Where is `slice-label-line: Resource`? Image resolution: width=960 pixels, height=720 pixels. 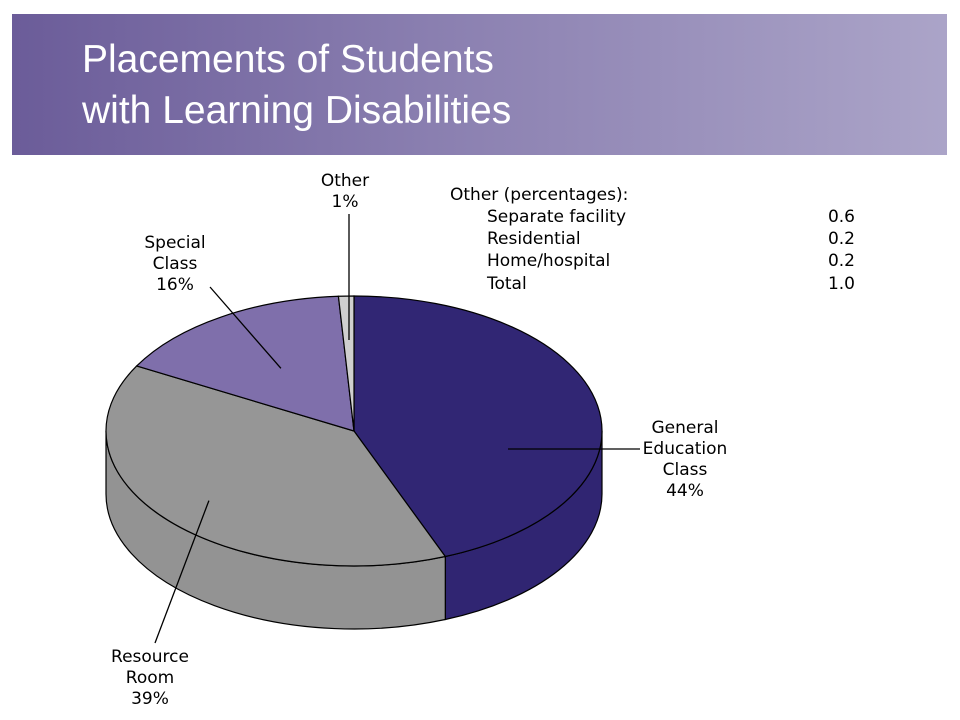
slice-label-line: Resource is located at coordinates (150, 657).